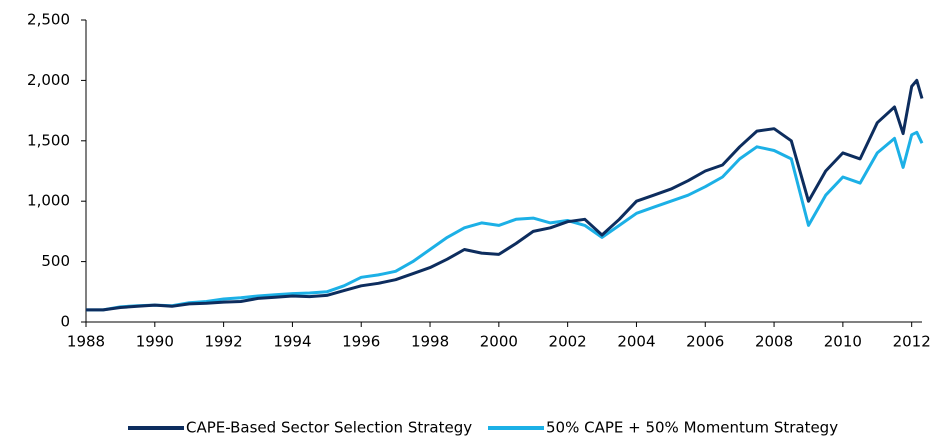 This screenshot has width=948, height=439. Describe the element at coordinates (774, 342) in the screenshot. I see `x-tick-label: 2008` at that location.